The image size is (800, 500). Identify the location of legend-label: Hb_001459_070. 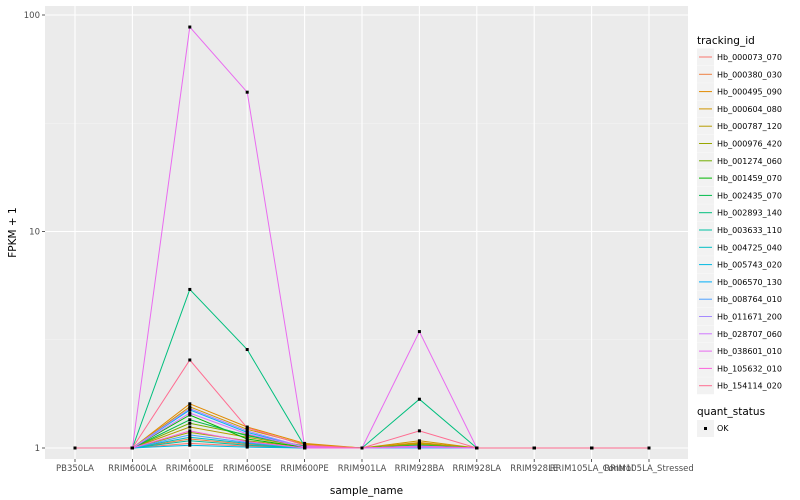
(749, 178).